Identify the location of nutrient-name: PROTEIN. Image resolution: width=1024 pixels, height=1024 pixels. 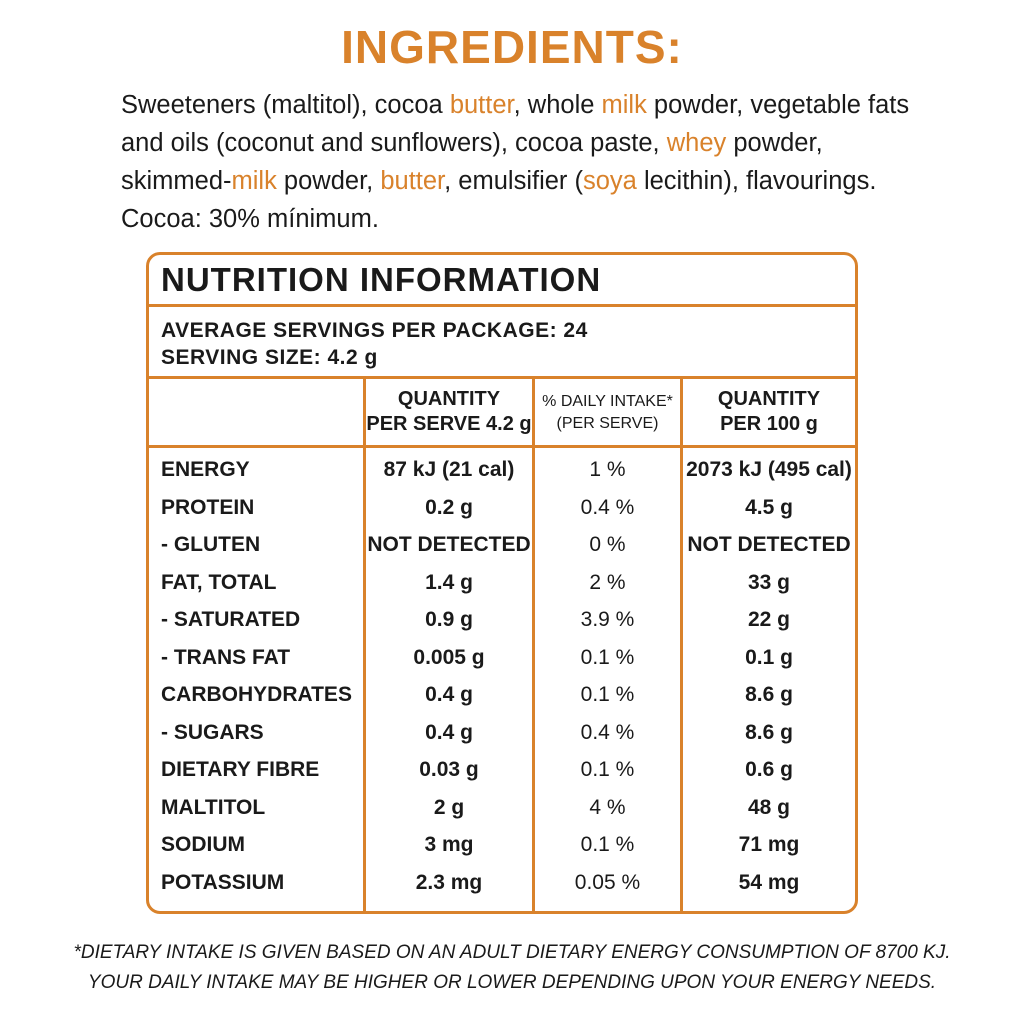
(208, 507).